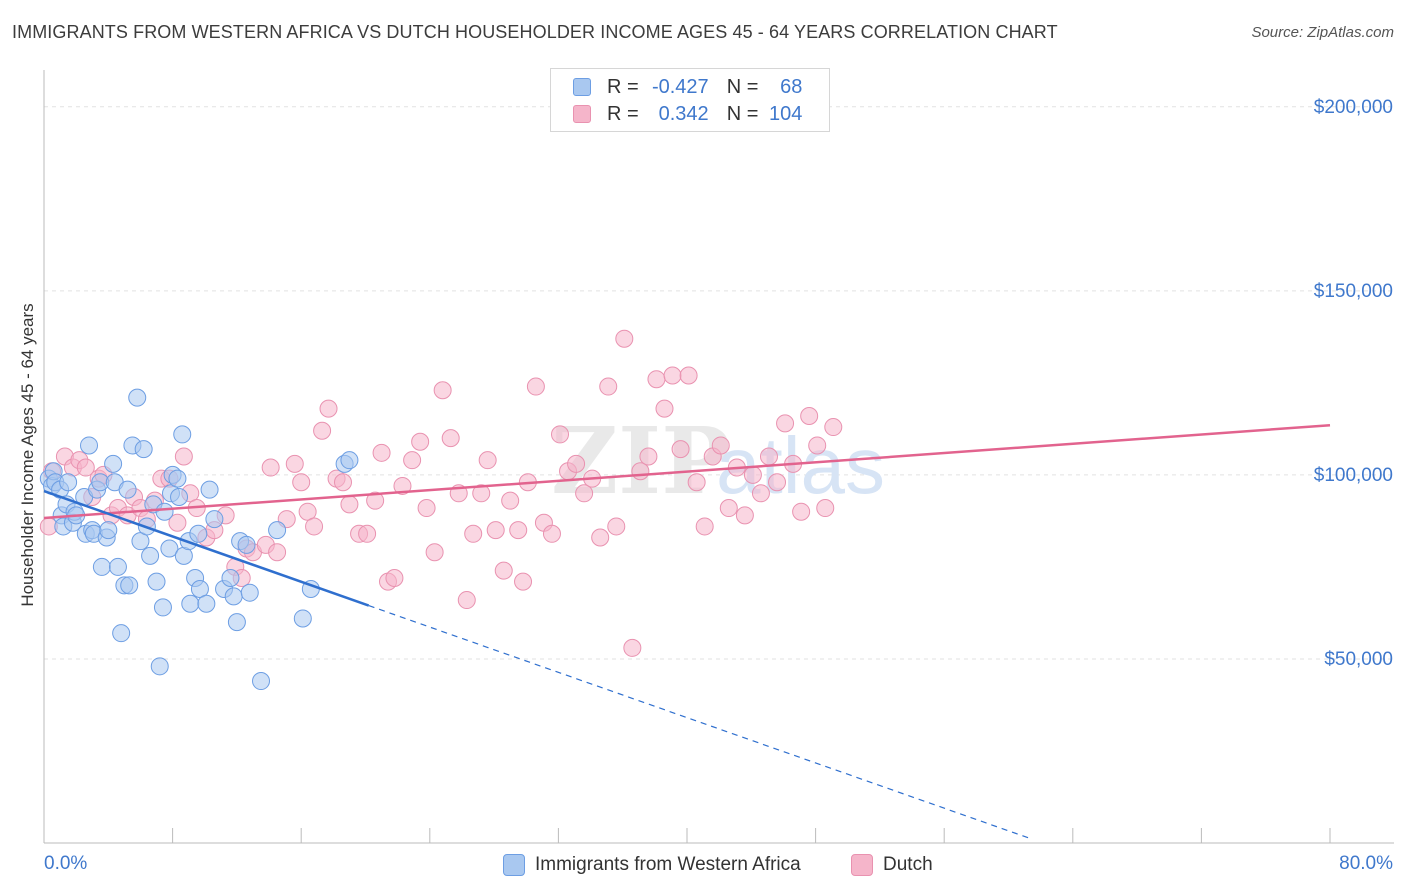 This screenshot has height=892, width=1406. Describe the element at coordinates (687, 471) in the screenshot. I see `dutch-trend-line` at that location.